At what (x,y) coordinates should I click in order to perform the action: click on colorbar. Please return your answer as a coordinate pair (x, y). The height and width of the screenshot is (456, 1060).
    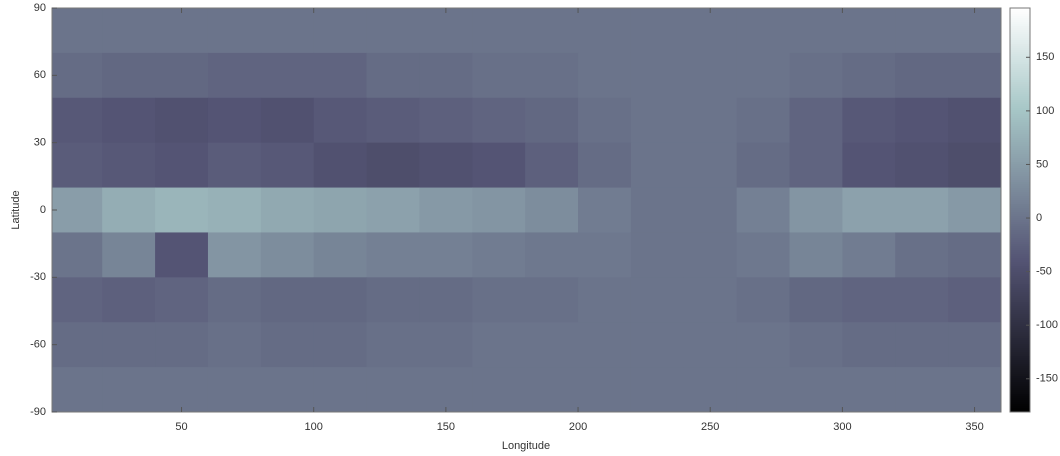
    Looking at the image, I should click on (1020, 210).